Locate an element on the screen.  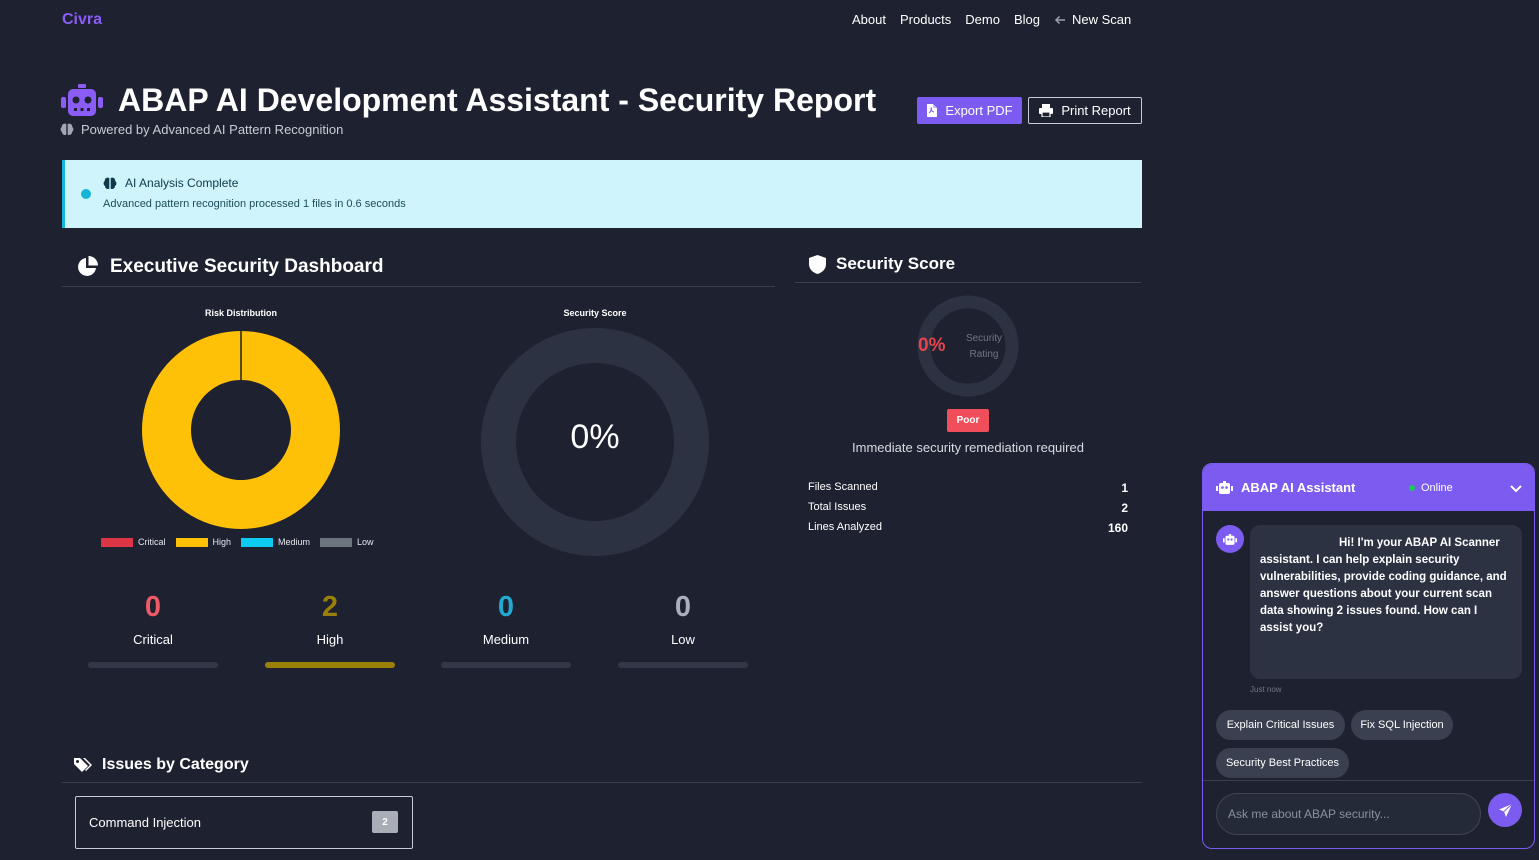
rating-badge: Poor is located at coordinates (968, 420).